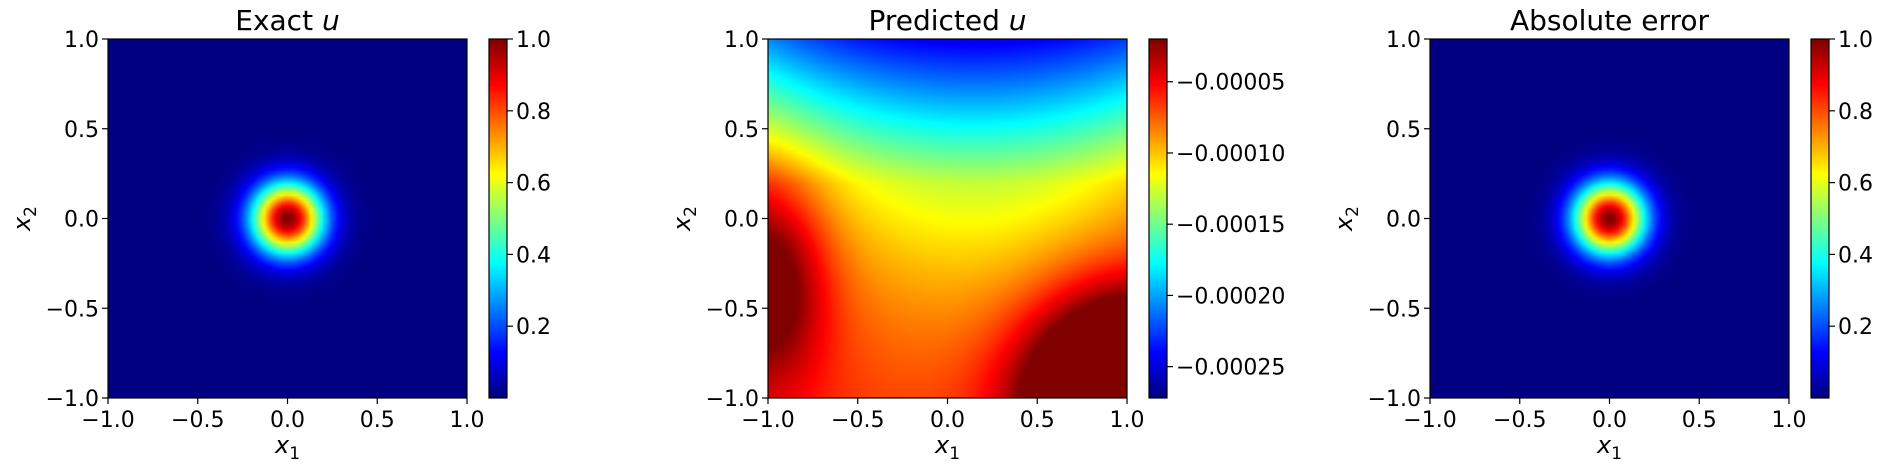 This screenshot has width=1878, height=468. What do you see at coordinates (1230, 368) in the screenshot?
I see `colorbar-tick-label: −0.00025` at bounding box center [1230, 368].